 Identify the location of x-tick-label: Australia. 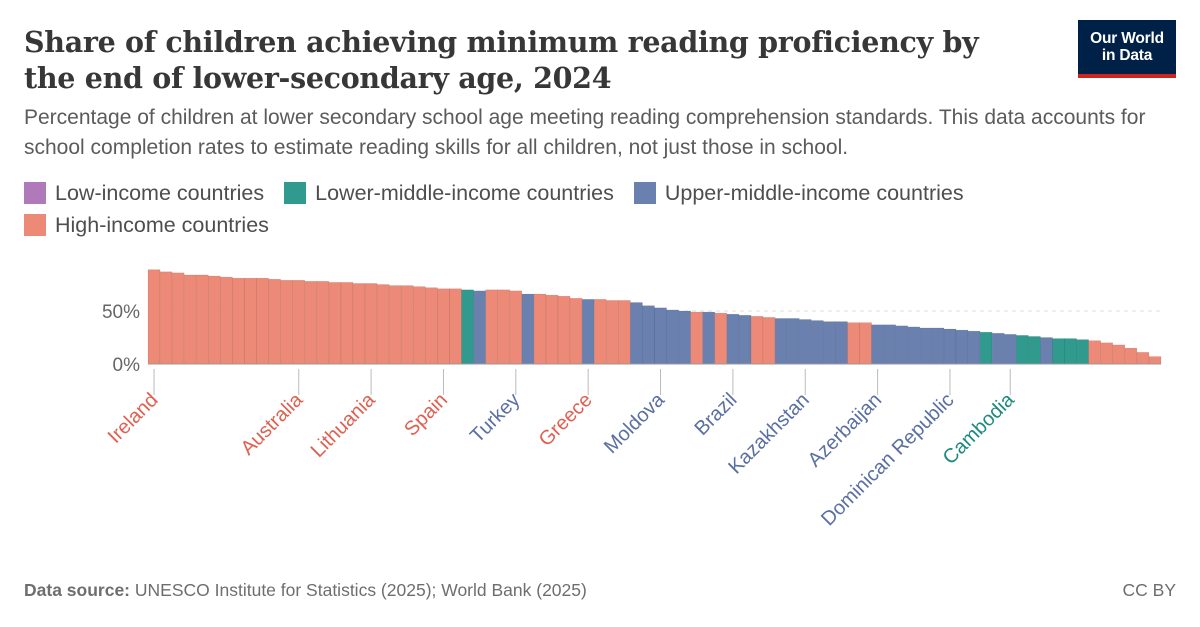
(272, 423).